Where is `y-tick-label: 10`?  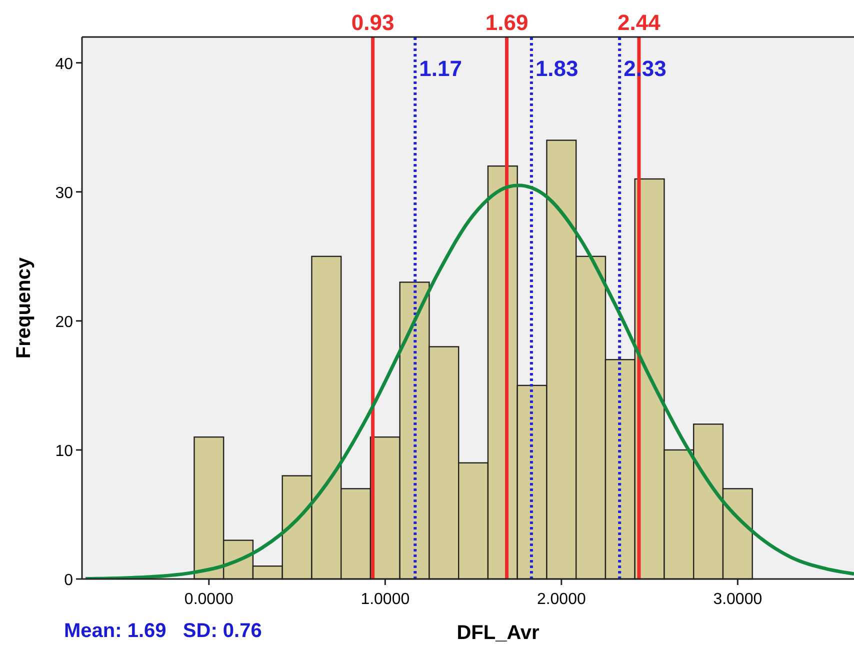
y-tick-label: 10 is located at coordinates (64, 451).